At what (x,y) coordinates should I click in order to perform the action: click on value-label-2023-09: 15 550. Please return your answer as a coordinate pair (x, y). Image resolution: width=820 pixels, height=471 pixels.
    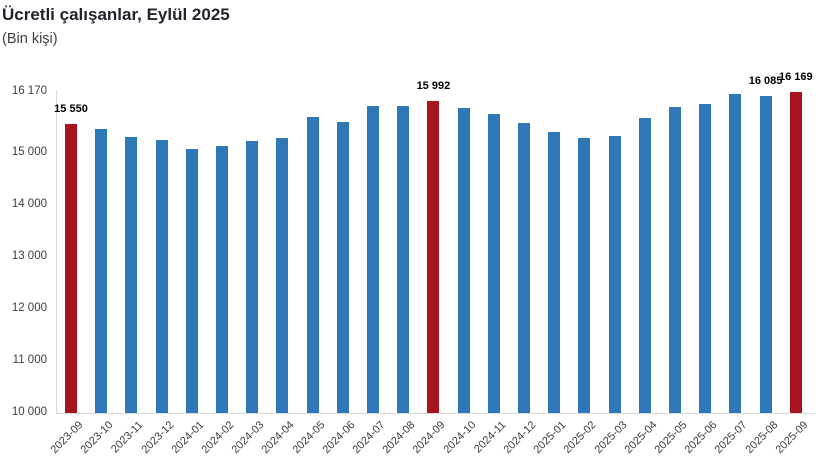
    Looking at the image, I should click on (71, 109).